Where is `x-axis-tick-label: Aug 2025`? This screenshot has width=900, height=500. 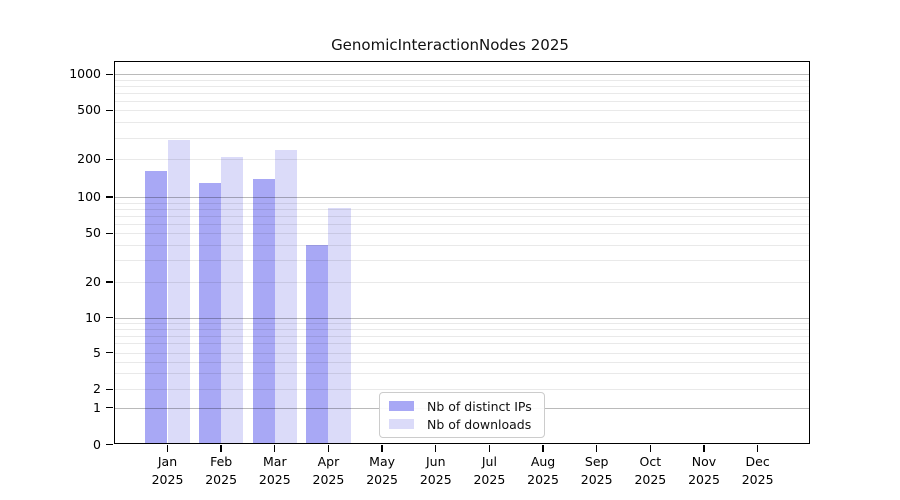
x-axis-tick-label: Aug 2025 is located at coordinates (543, 470).